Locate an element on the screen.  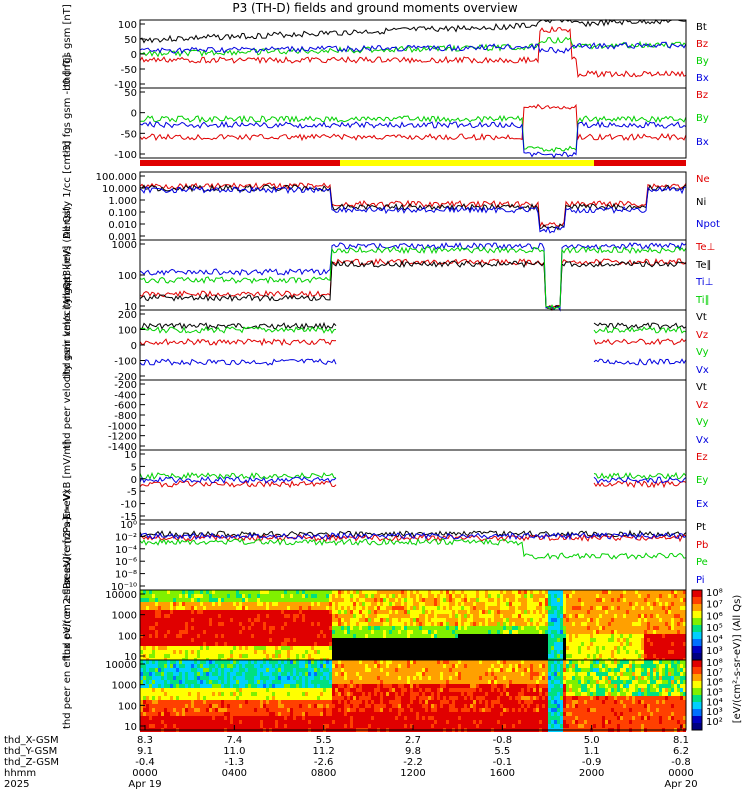
series-pt-line is located at coordinates (413, 533).